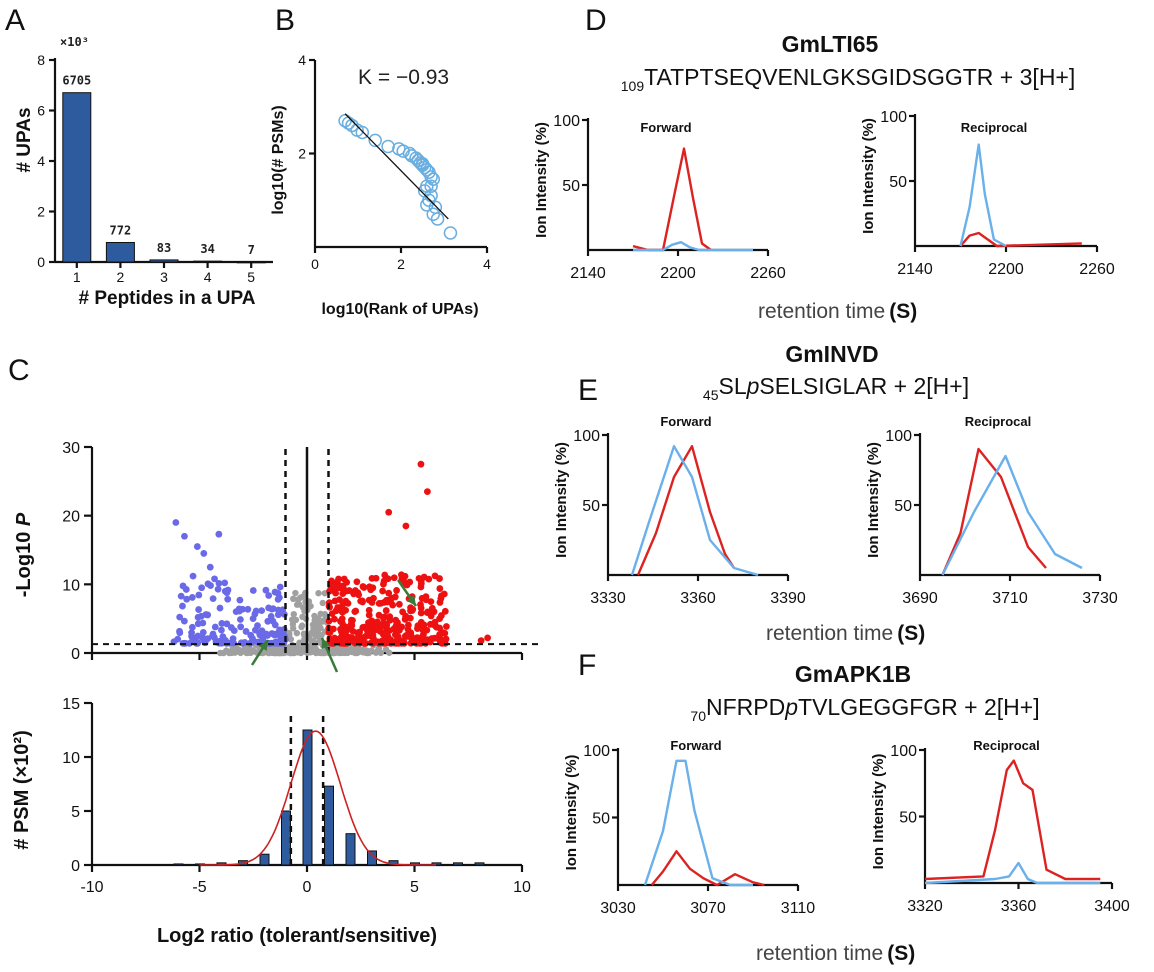 This screenshot has height=972, width=1154. I want to click on chart-f-forward-ytick-label: 50, so click(601, 819).